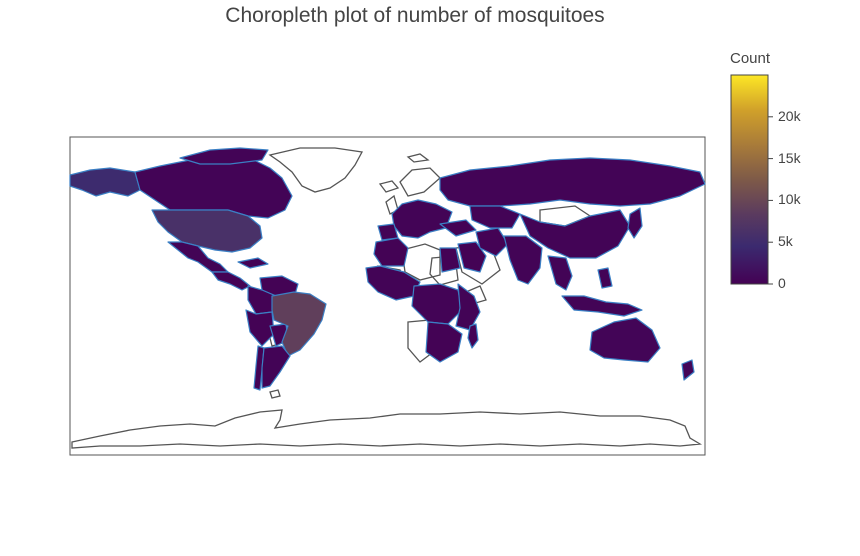 The width and height of the screenshot is (860, 556). Describe the element at coordinates (275, 394) in the screenshot. I see `falklands-outline` at that location.